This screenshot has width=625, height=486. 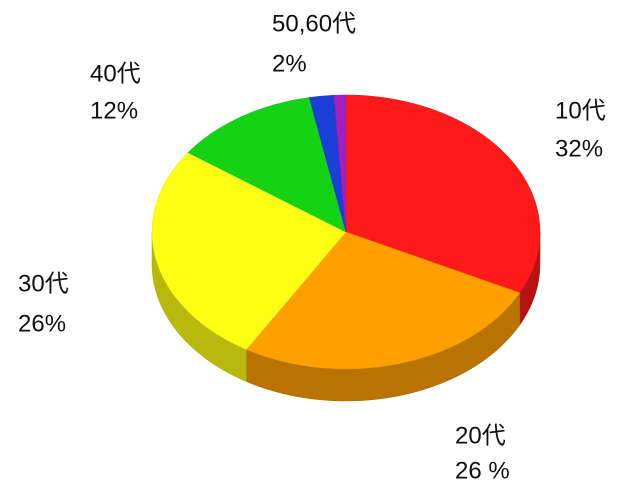 What do you see at coordinates (43, 283) in the screenshot?
I see `slice-label: 30代` at bounding box center [43, 283].